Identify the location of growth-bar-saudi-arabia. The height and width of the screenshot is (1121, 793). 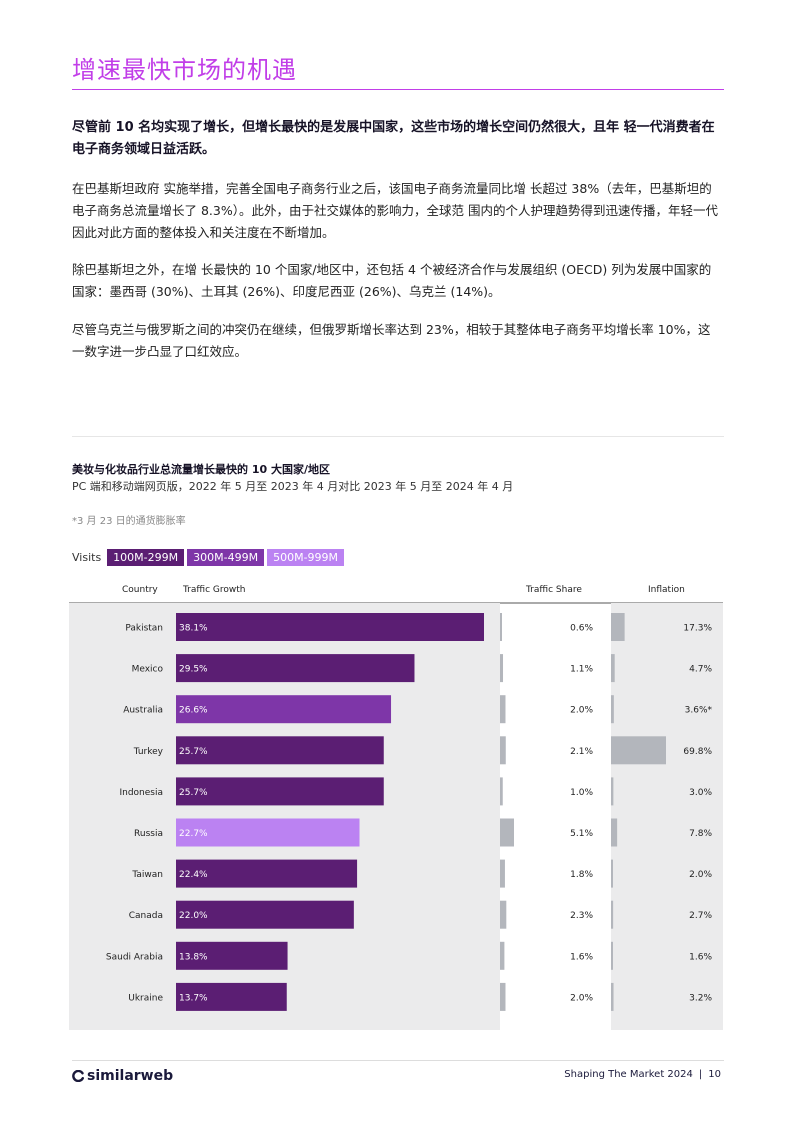
(232, 955).